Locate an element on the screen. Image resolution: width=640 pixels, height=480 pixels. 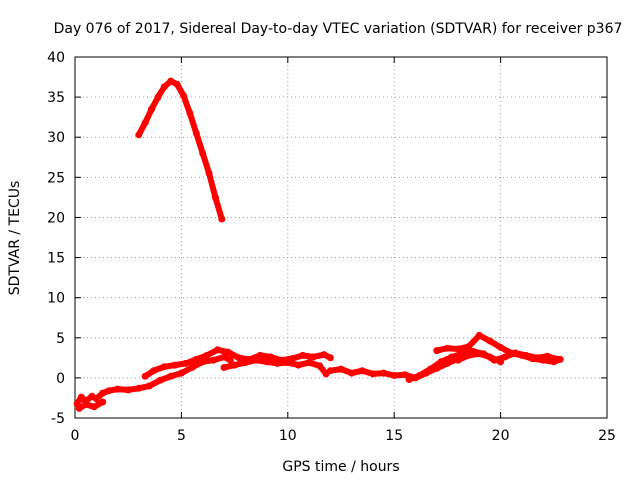
x-tick-label: 15 is located at coordinates (394, 436).